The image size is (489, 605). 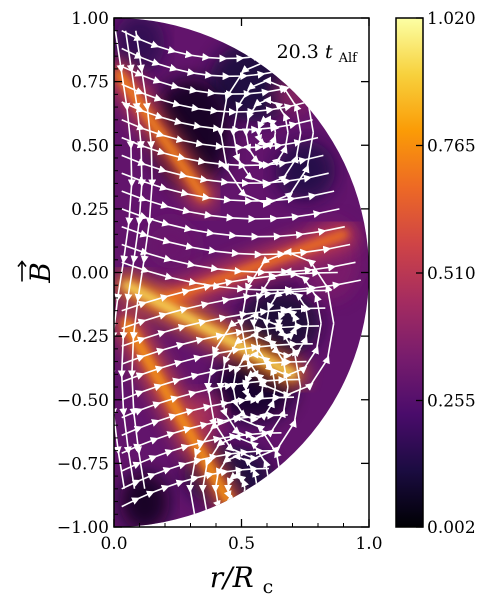 I want to click on y-axis-label: B, so click(x=40, y=273).